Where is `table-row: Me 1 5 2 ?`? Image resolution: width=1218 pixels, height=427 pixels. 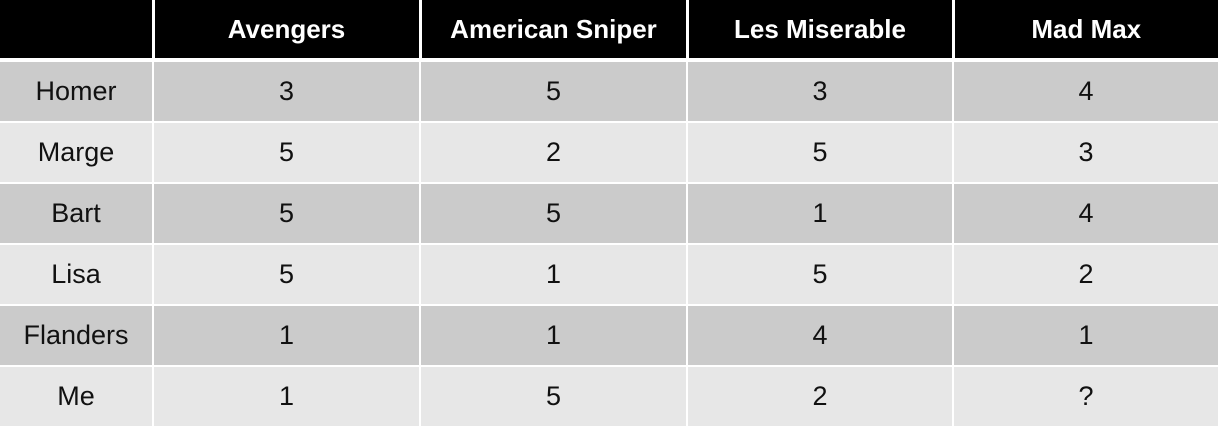 table-row: Me 1 5 2 ? is located at coordinates (609, 395).